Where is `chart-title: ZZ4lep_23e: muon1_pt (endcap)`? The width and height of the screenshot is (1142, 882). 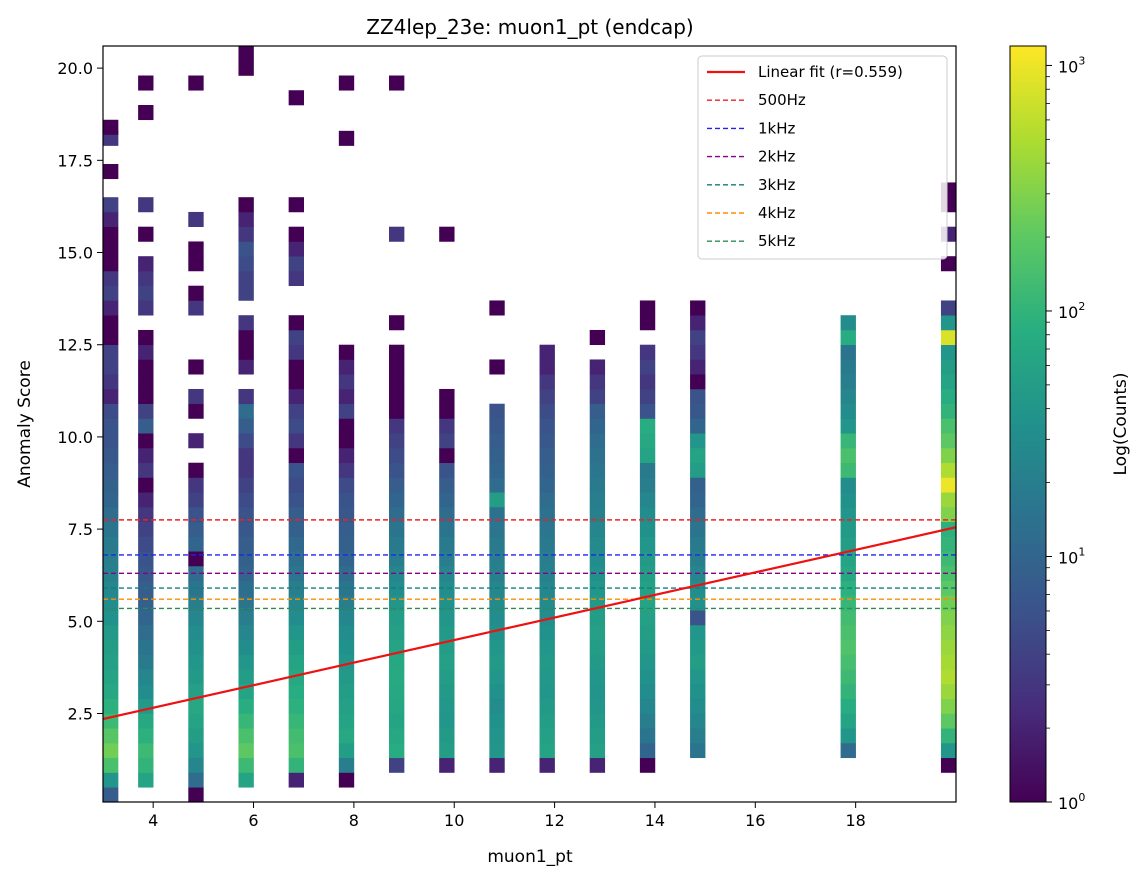 chart-title: ZZ4lep_23e: muon1_pt (endcap) is located at coordinates (529, 27).